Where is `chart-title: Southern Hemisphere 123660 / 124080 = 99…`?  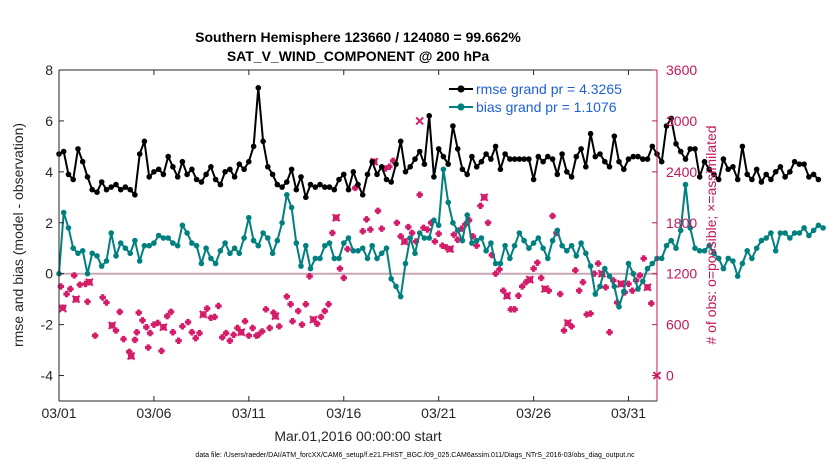 chart-title: Southern Hemisphere 123660 / 124080 = 99… is located at coordinates (358, 37).